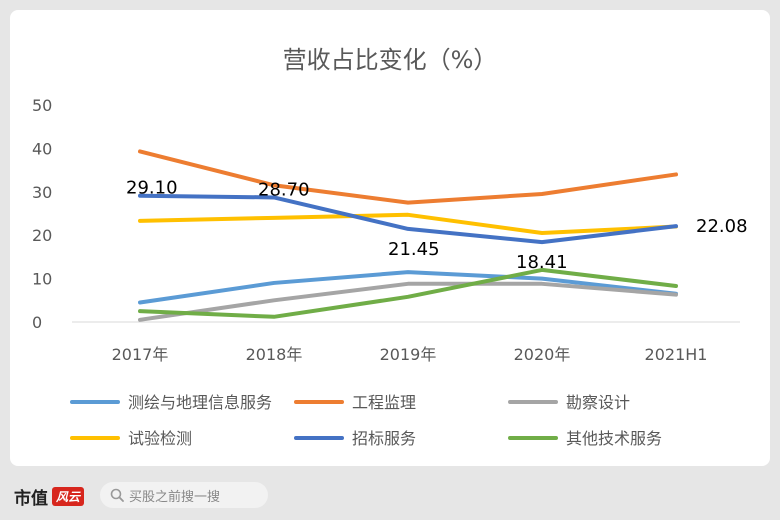  What do you see at coordinates (31, 499) in the screenshot?
I see `brand-name: 市值` at bounding box center [31, 499].